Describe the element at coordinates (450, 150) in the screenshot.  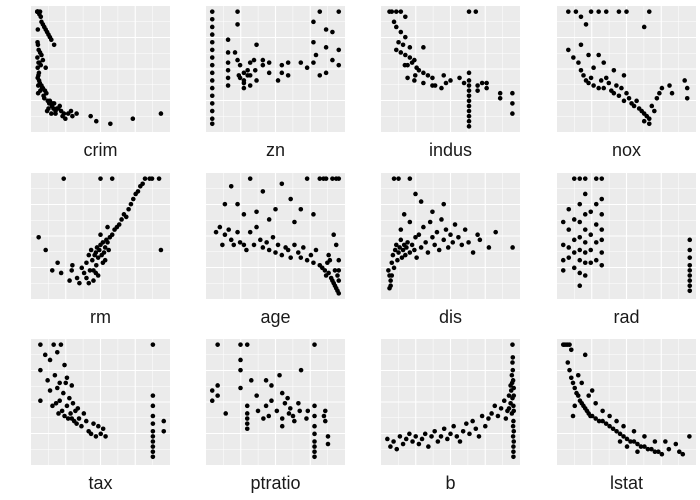
I see `panel-label: indus` at that location.